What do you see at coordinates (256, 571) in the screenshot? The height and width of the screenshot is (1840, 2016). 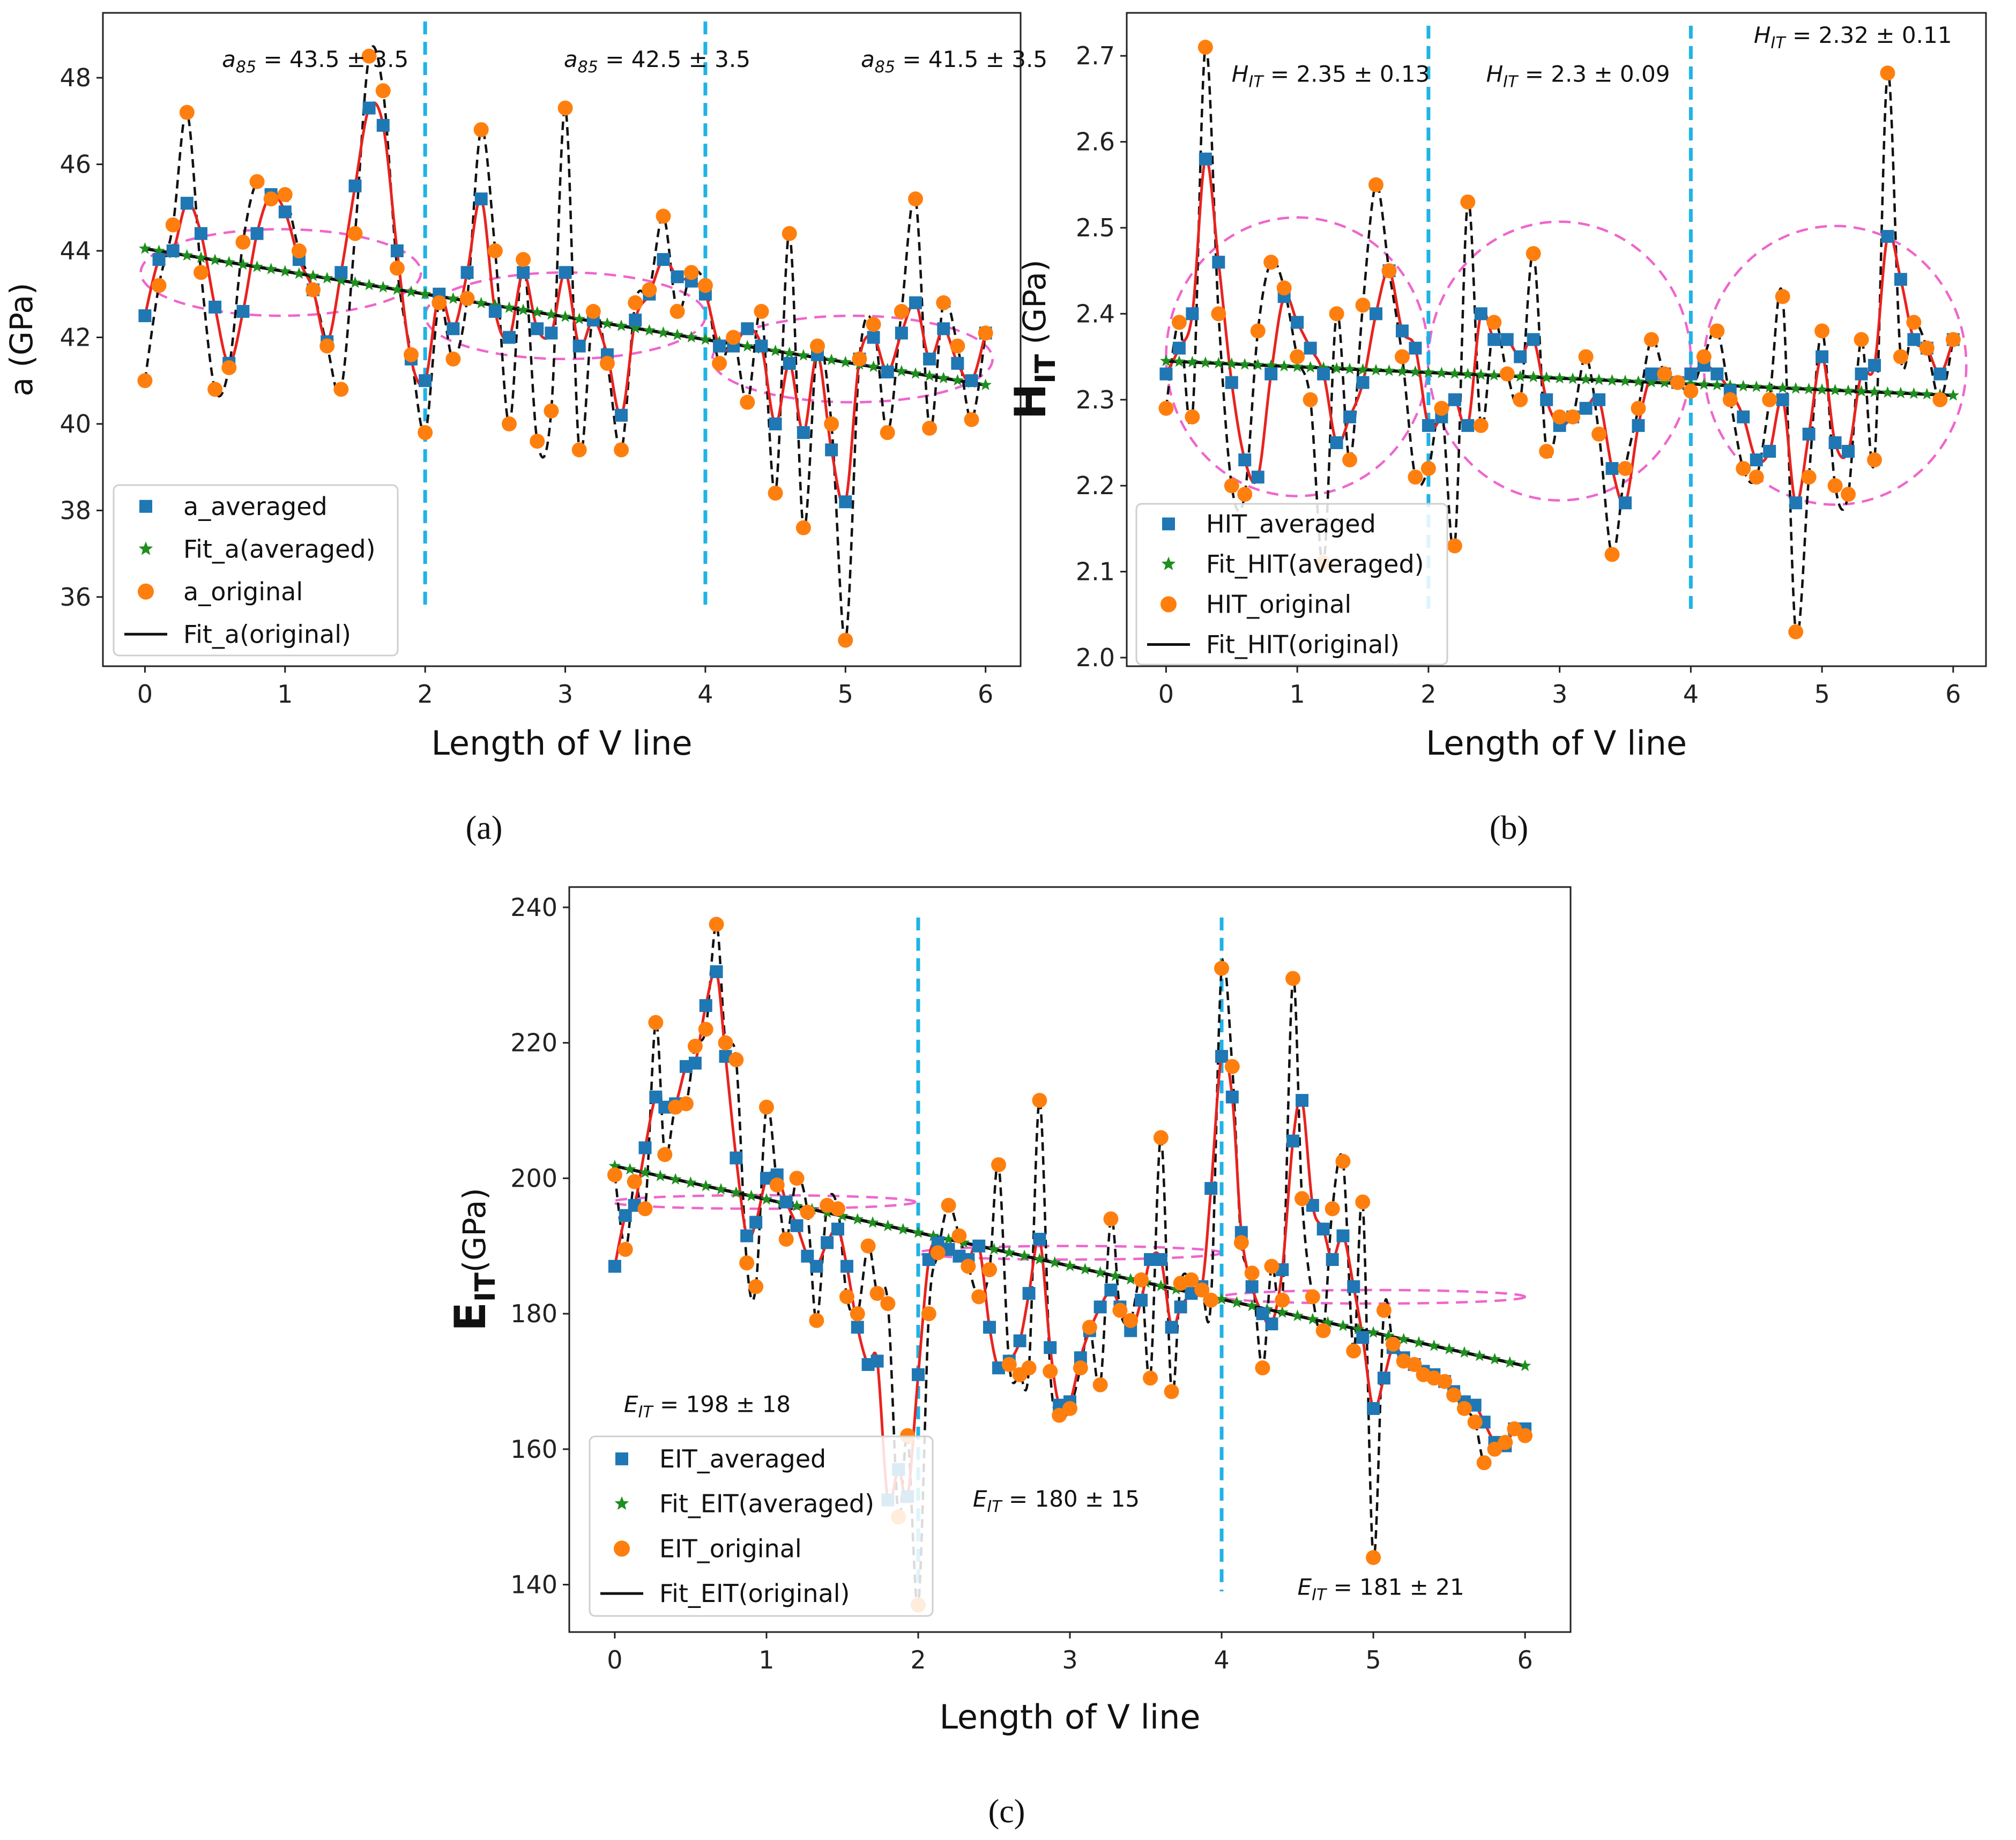 I see `legend-box` at bounding box center [256, 571].